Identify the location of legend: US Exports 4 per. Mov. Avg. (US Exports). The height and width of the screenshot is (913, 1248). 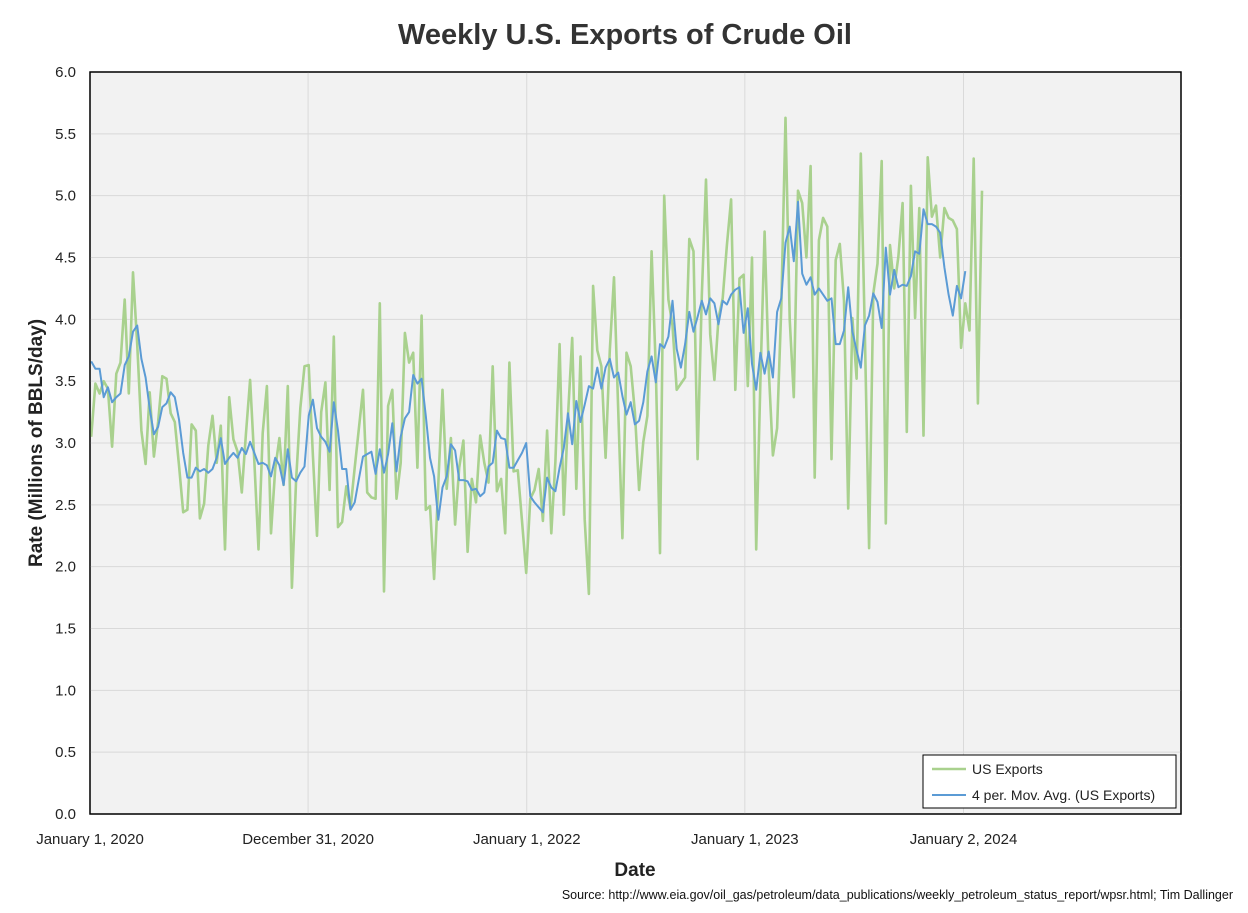
(1049, 781).